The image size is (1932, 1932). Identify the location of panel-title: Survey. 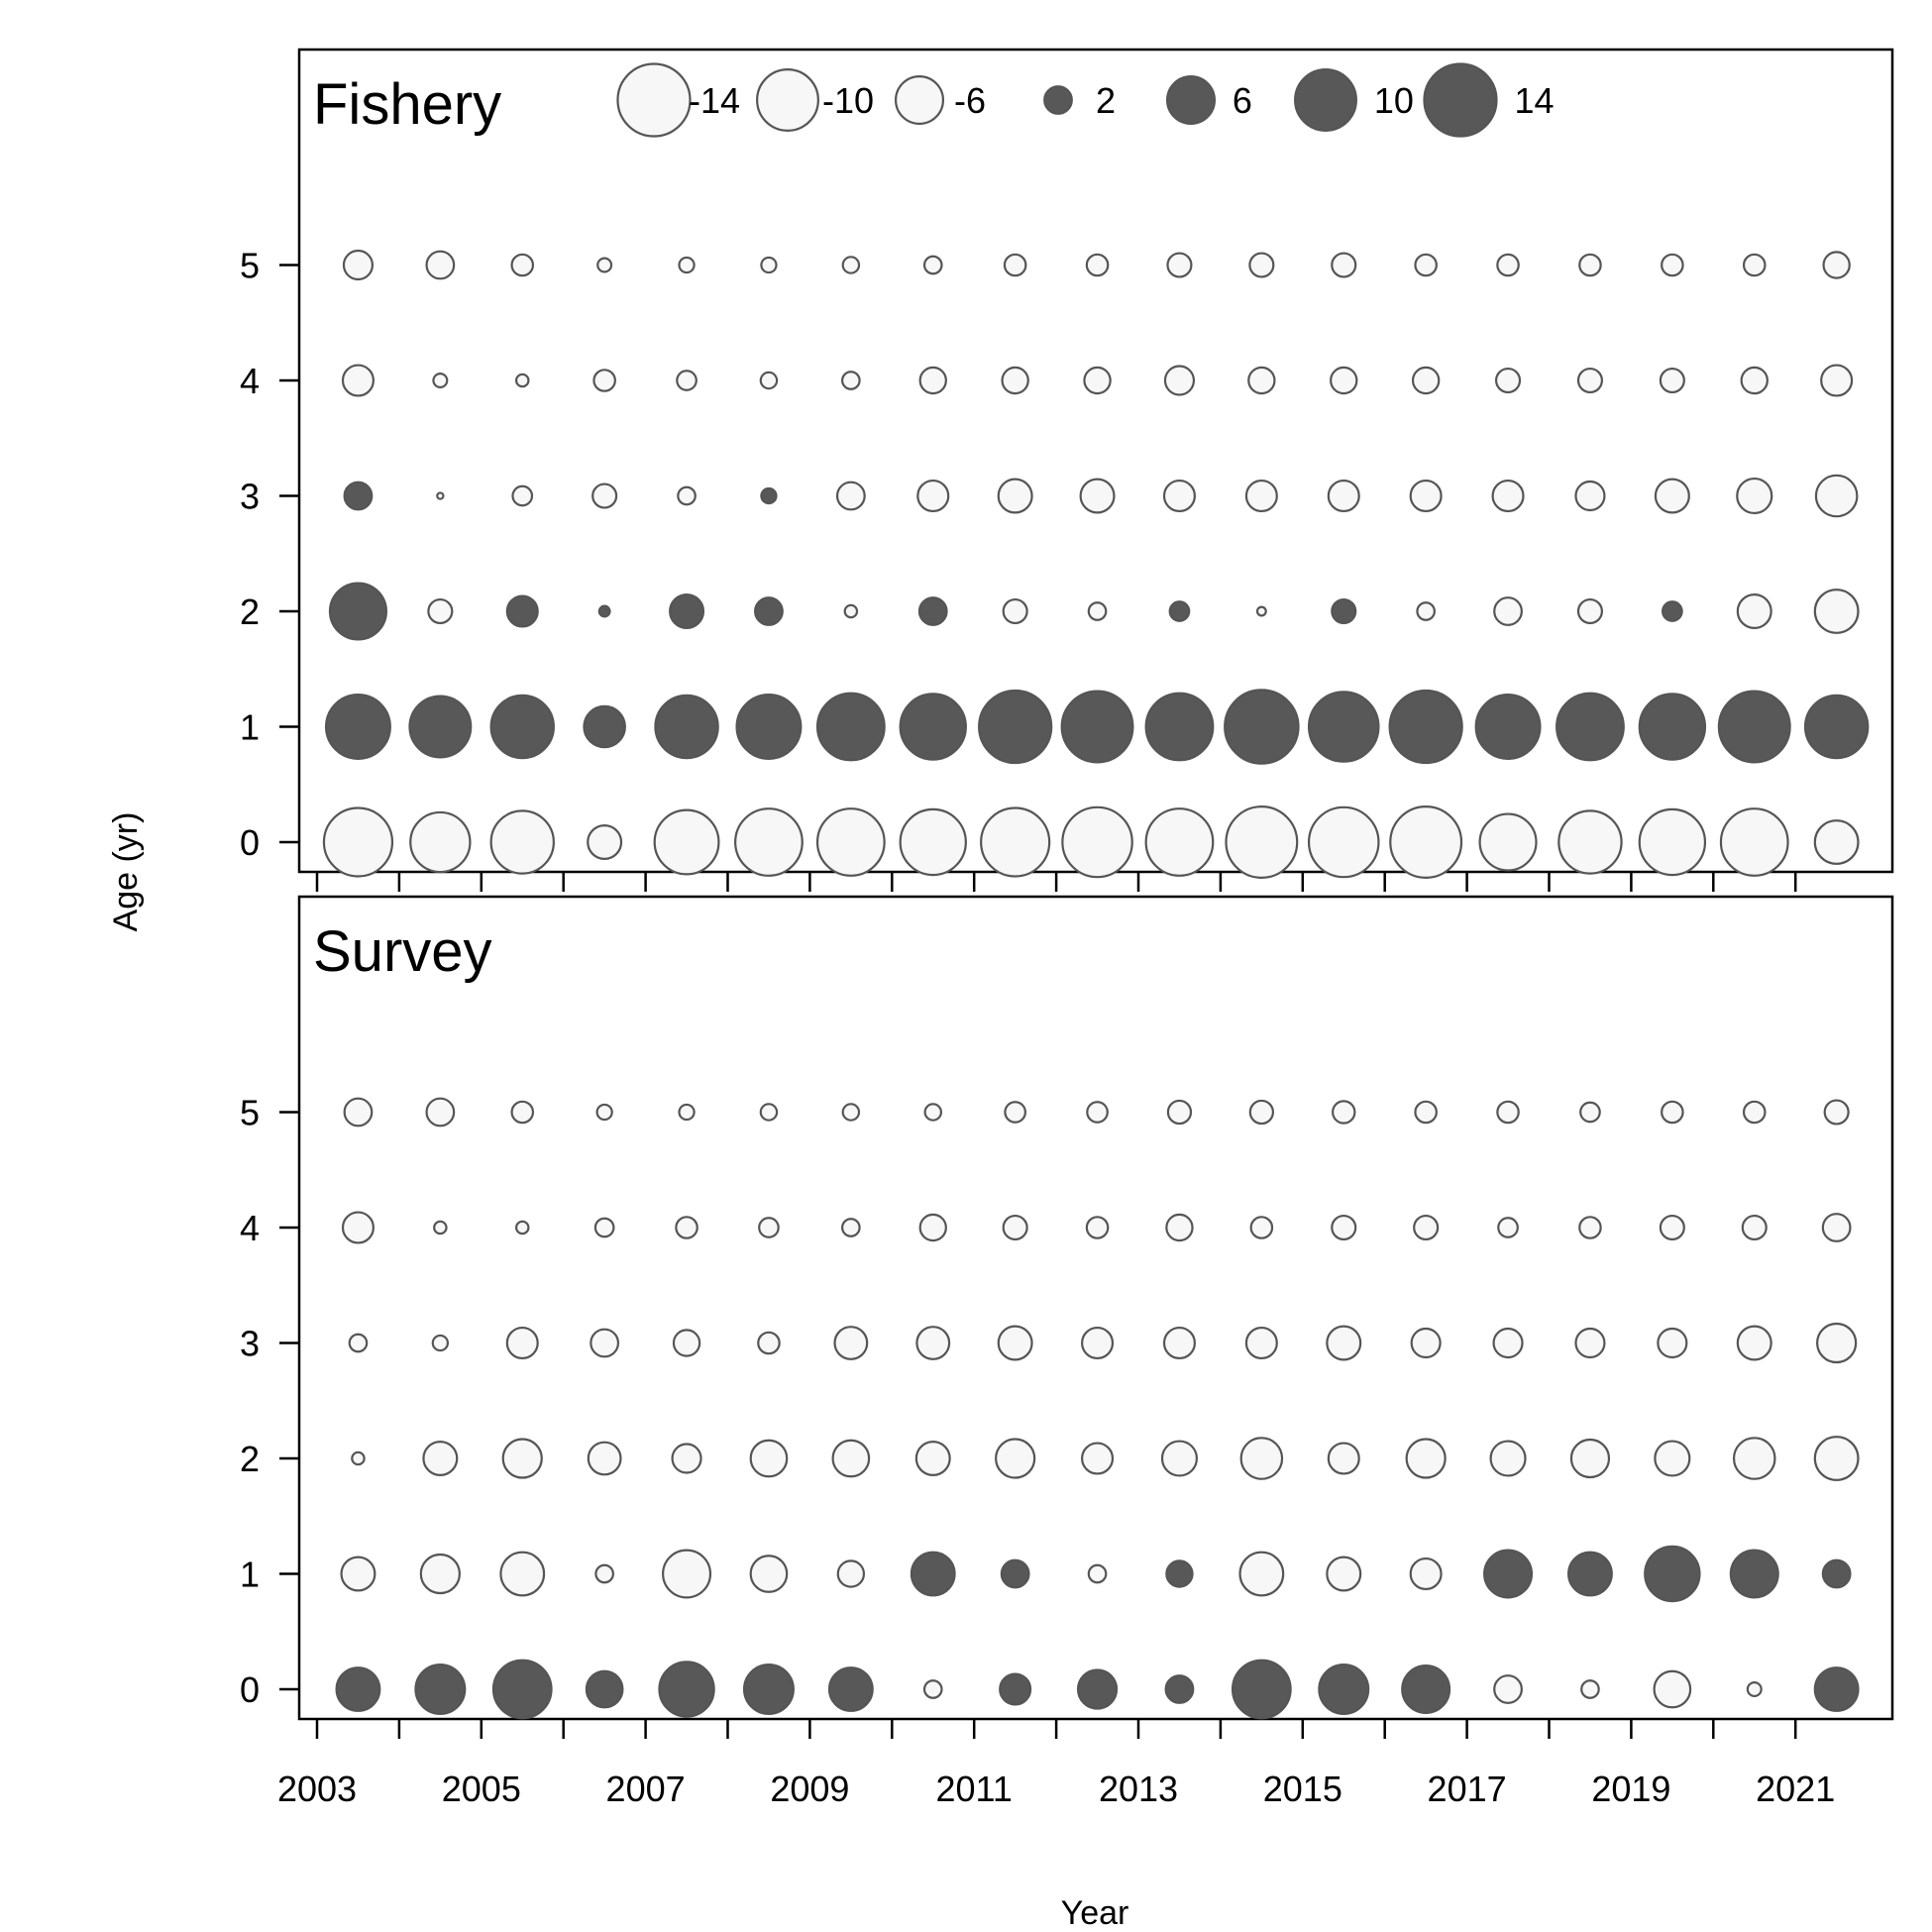
(403, 951).